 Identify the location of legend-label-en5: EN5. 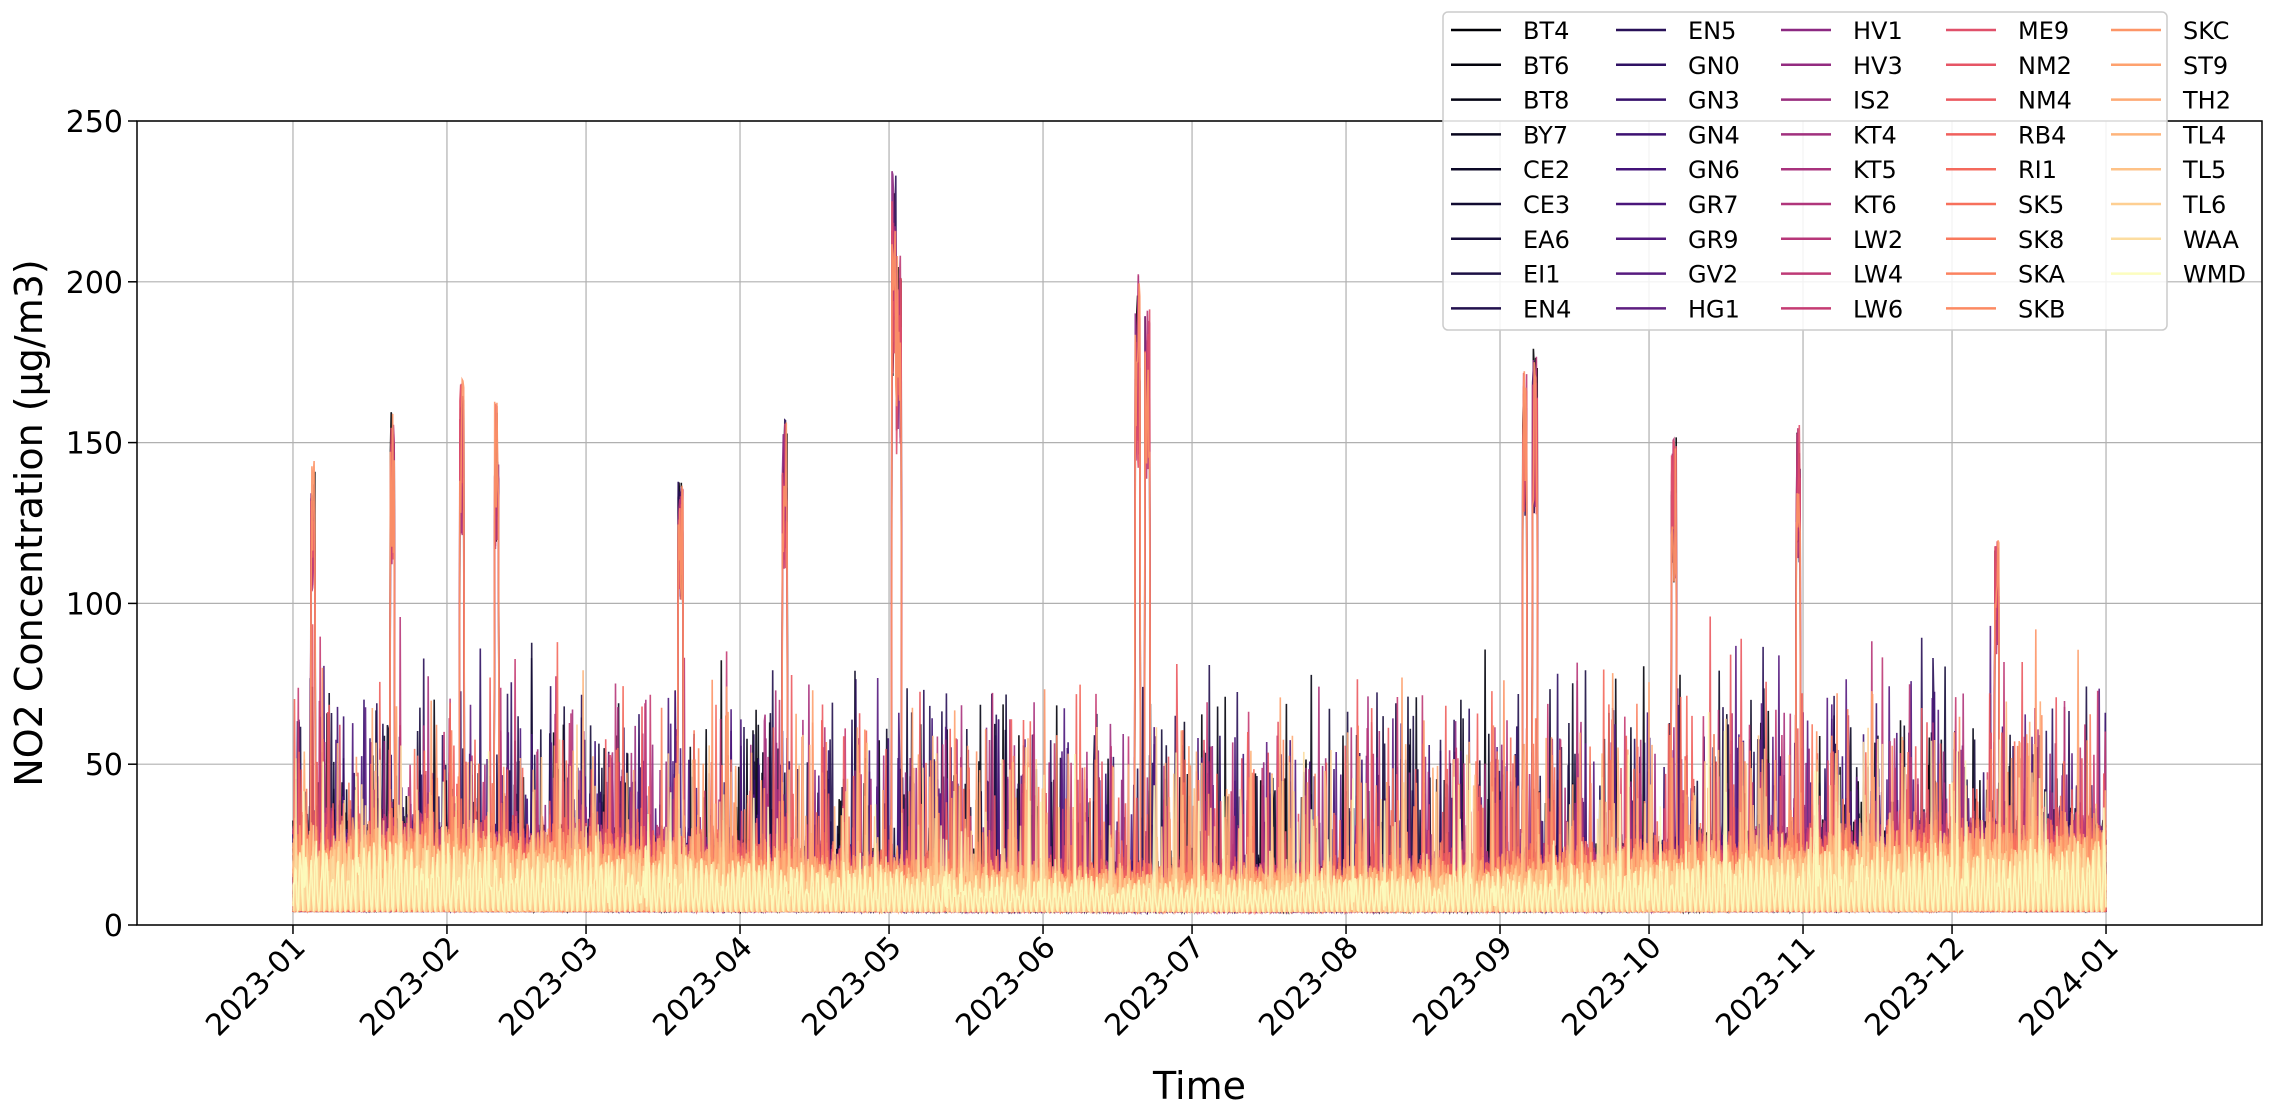
(1712, 31).